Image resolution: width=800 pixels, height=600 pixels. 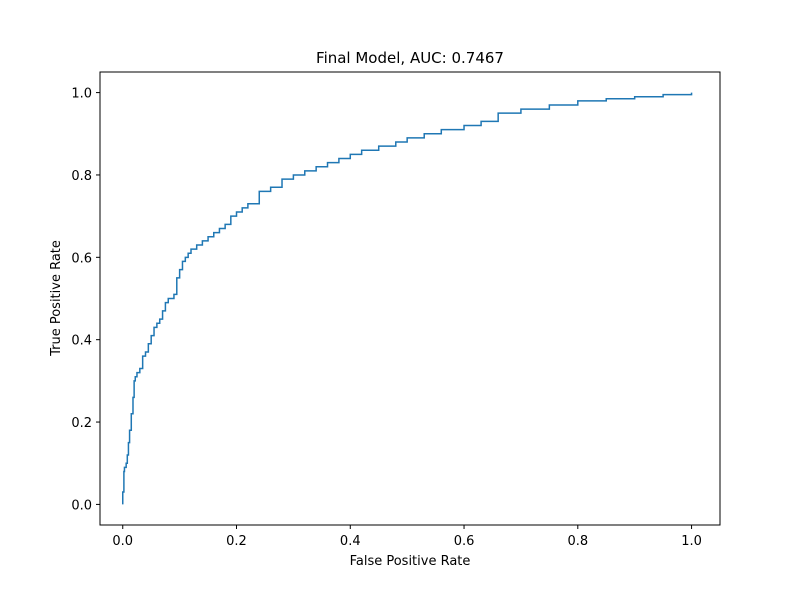 What do you see at coordinates (56, 298) in the screenshot?
I see `y-axis-label: True Positive Rate` at bounding box center [56, 298].